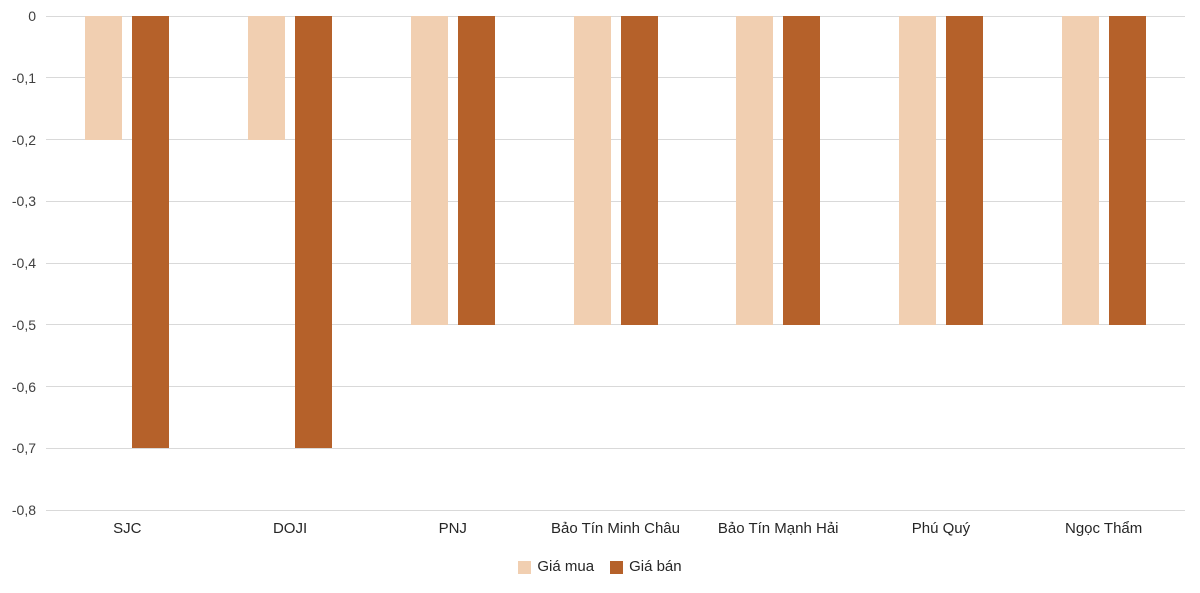 This screenshot has width=1200, height=593. Describe the element at coordinates (566, 566) in the screenshot. I see `legend-label: Giá mua` at that location.